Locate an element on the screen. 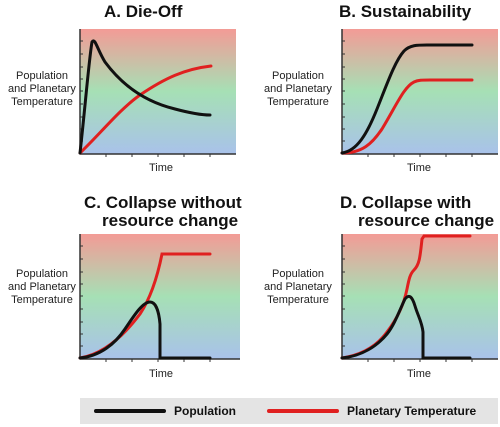  panel-d-ylabel: Population and Planetary Temperature is located at coordinates (298, 287).